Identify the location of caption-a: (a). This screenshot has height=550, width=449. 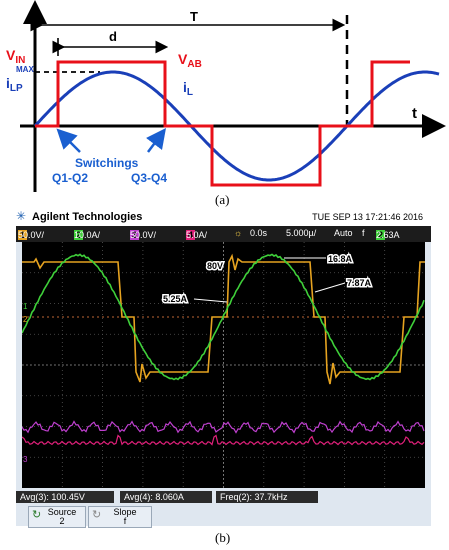
(222, 199).